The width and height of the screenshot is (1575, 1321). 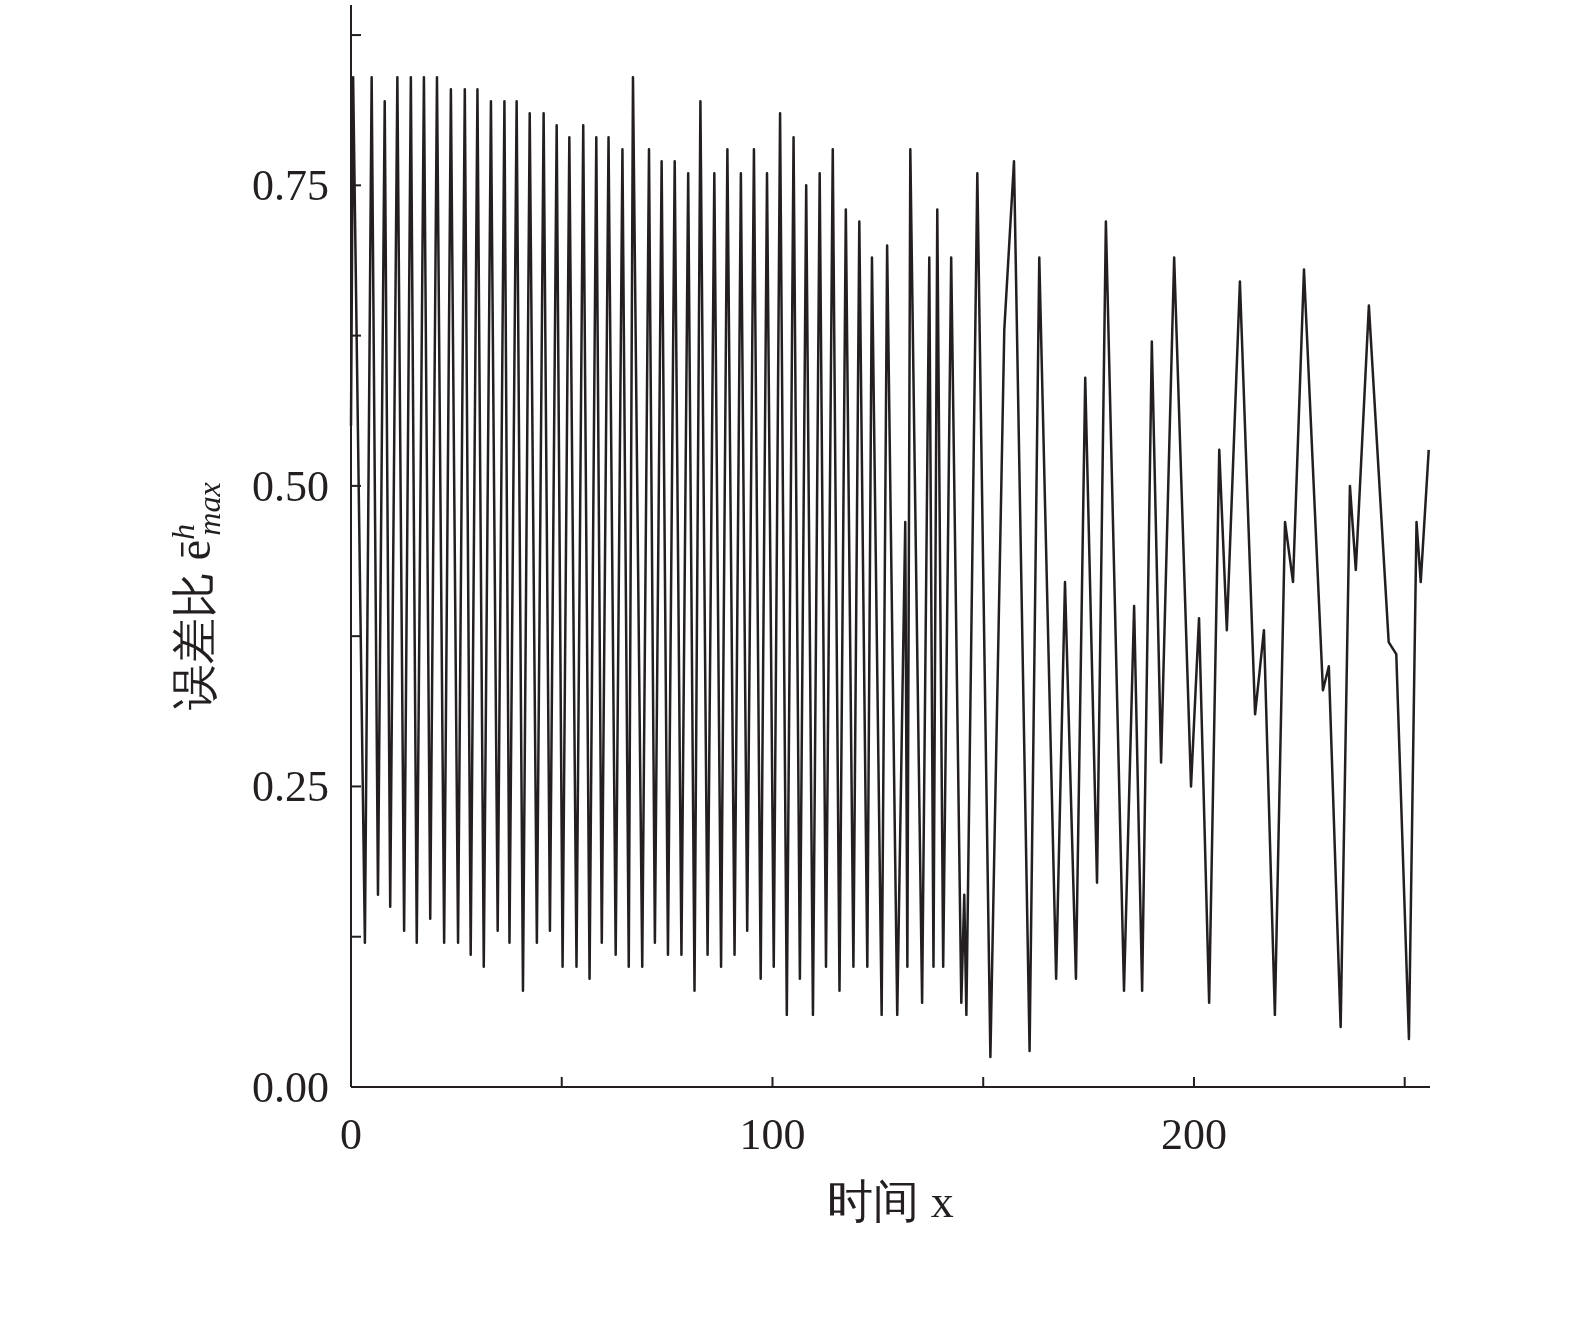 I want to click on x-tick-label: 100, so click(x=772, y=1134).